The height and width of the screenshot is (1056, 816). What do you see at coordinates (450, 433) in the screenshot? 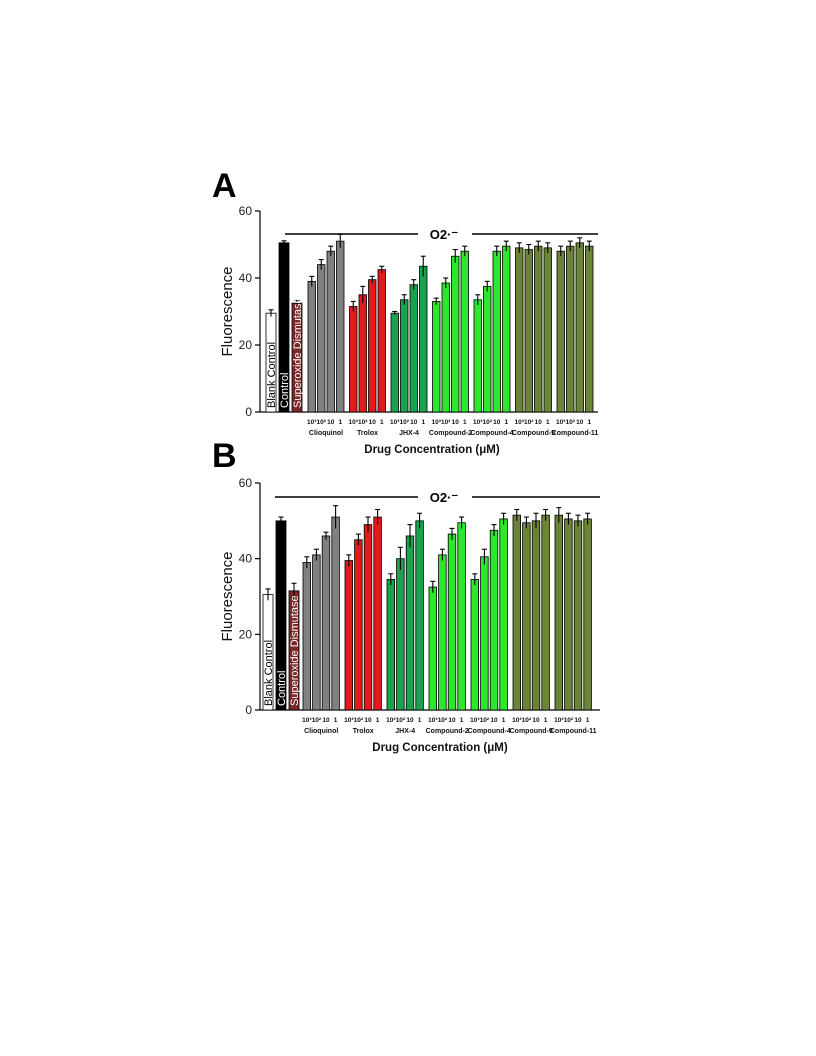
I see `group-label-compound-2: Compound-2` at bounding box center [450, 433].